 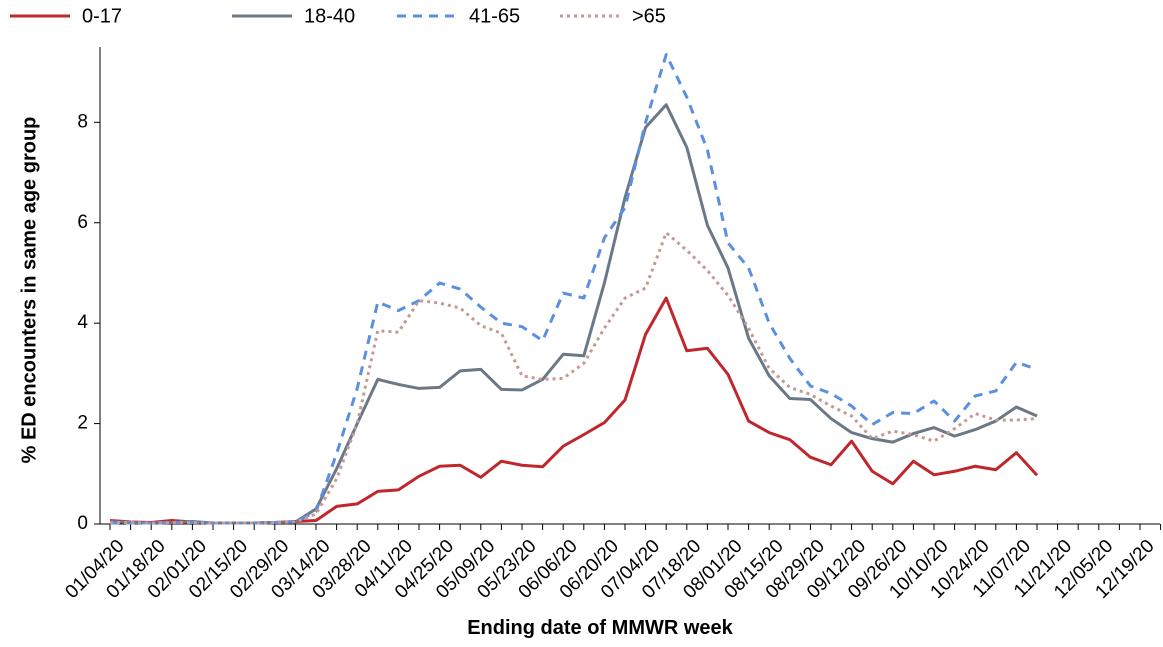 I want to click on y-axis-title: % ED encounters in same age group, so click(x=29, y=290).